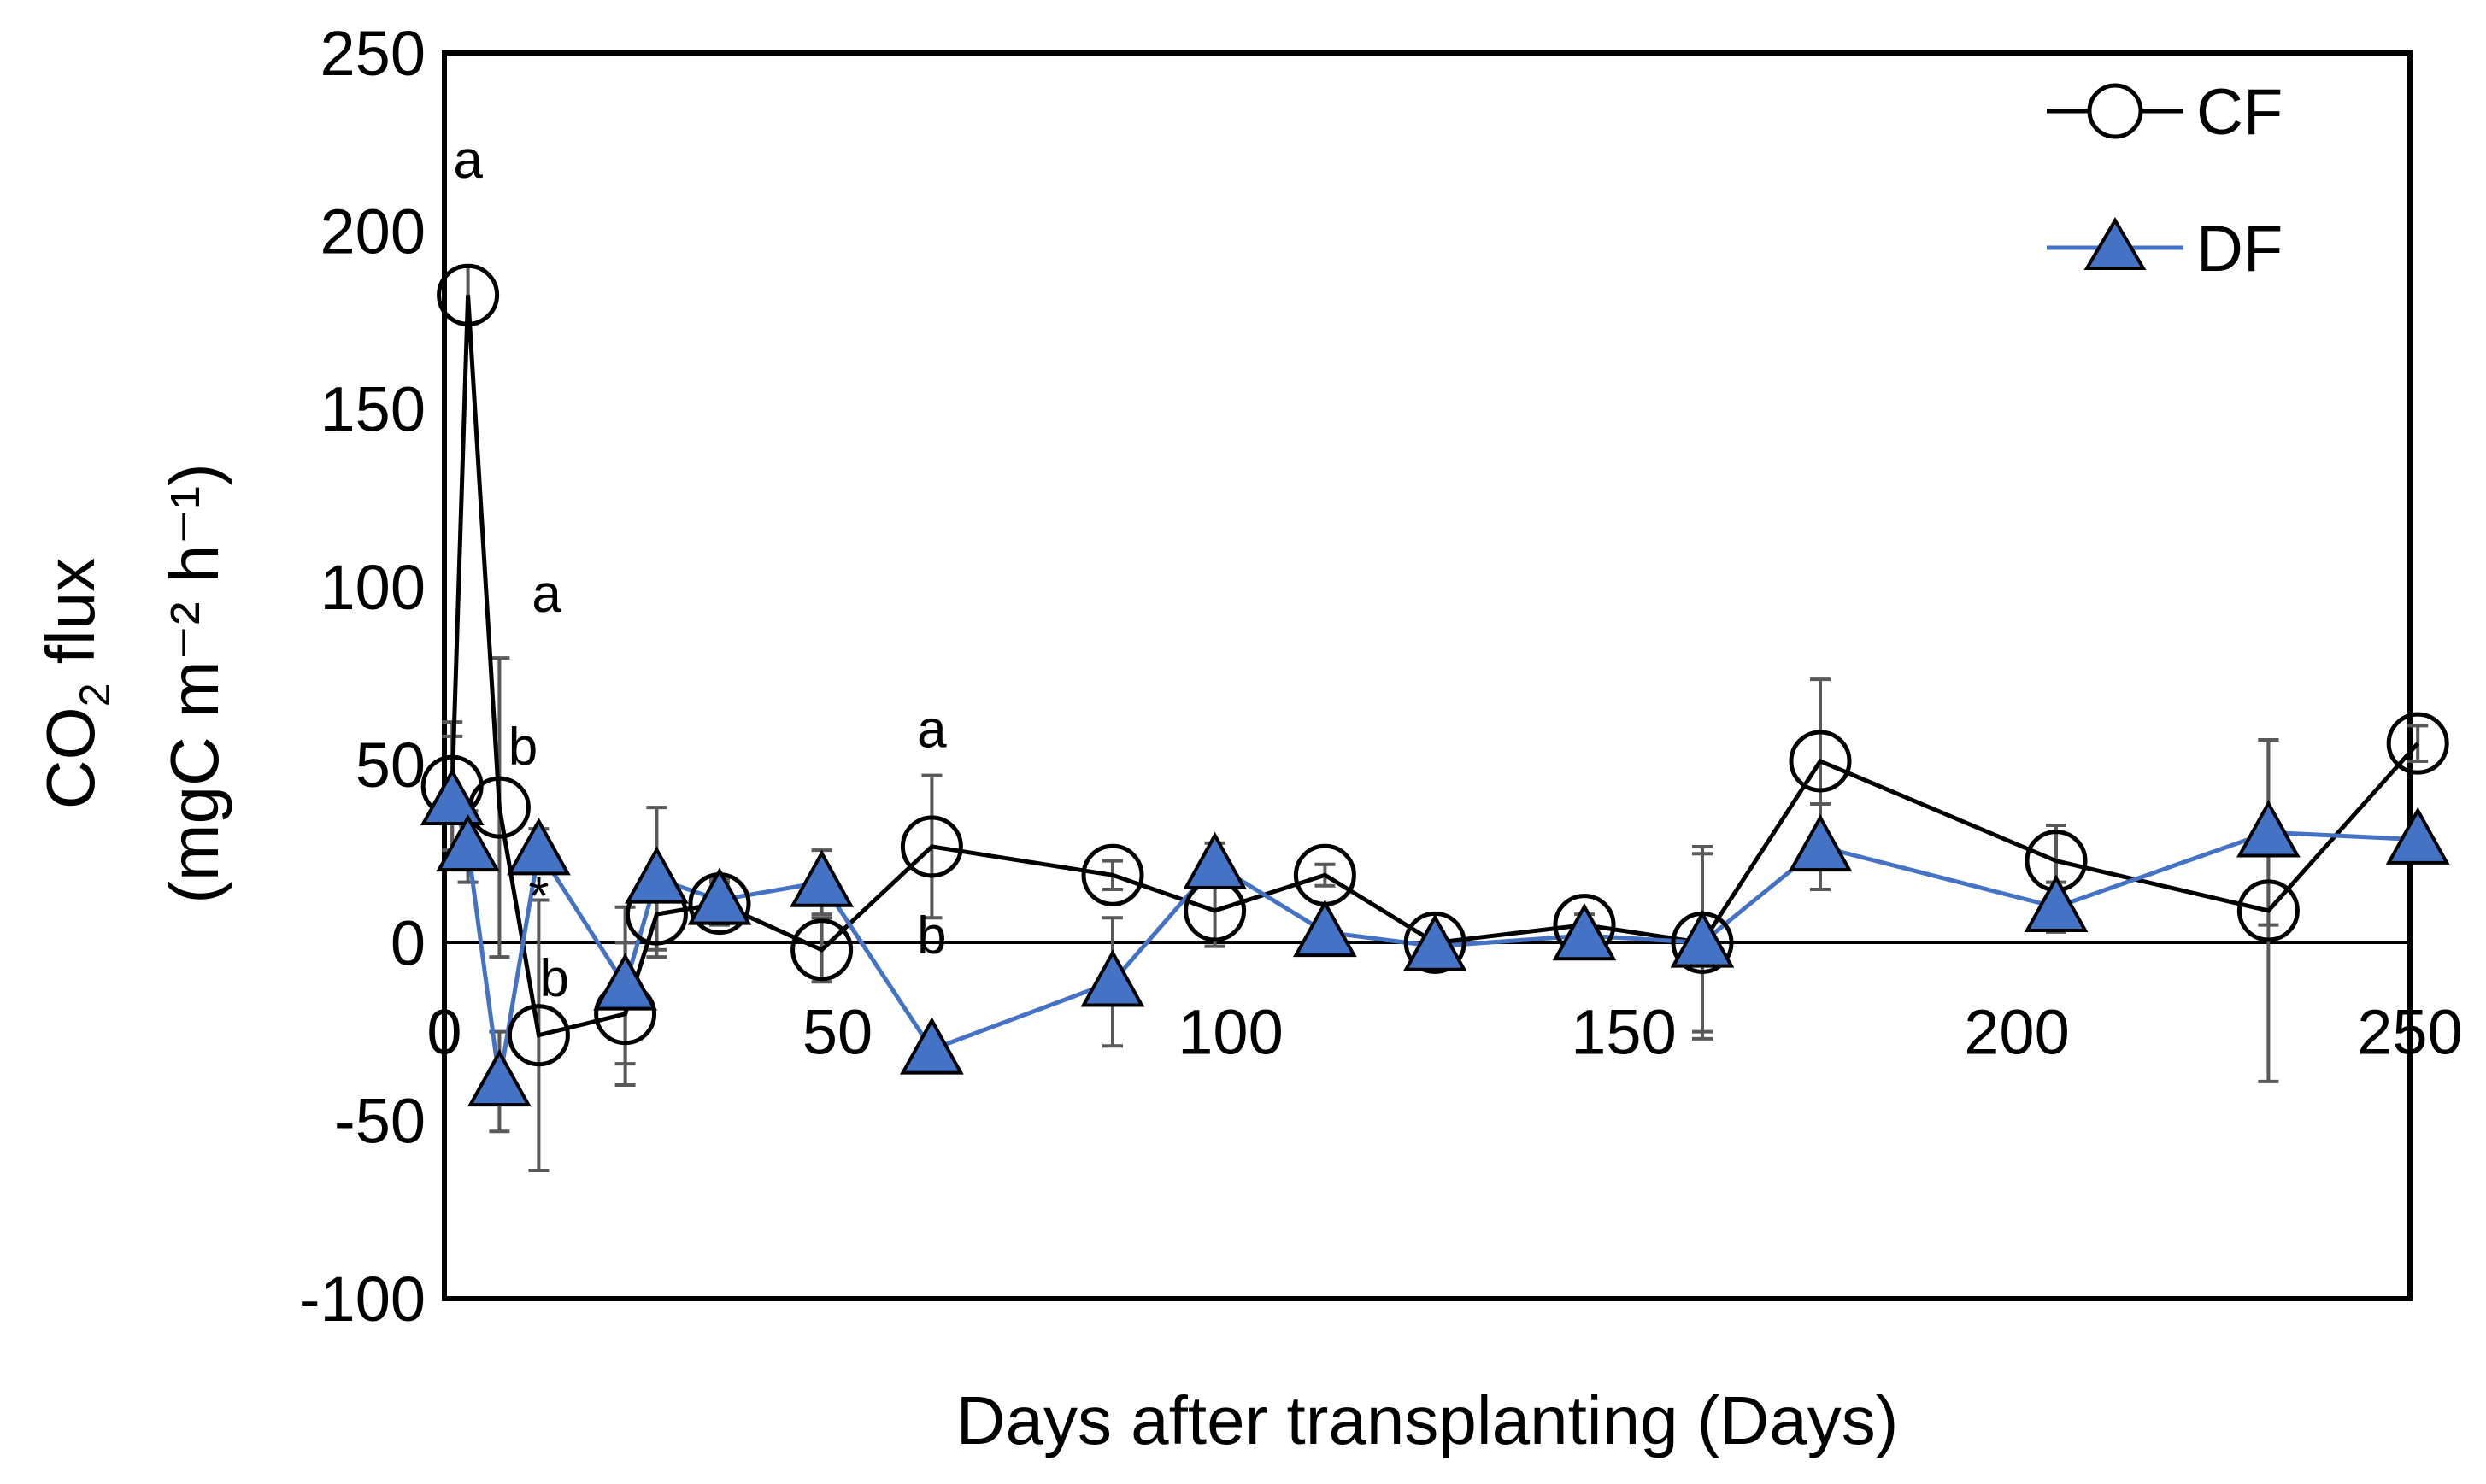 This screenshot has height=1484, width=2486. What do you see at coordinates (1444, 1031) in the screenshot?
I see `x-tick-labels: 0 50 100 150 200 250` at bounding box center [1444, 1031].